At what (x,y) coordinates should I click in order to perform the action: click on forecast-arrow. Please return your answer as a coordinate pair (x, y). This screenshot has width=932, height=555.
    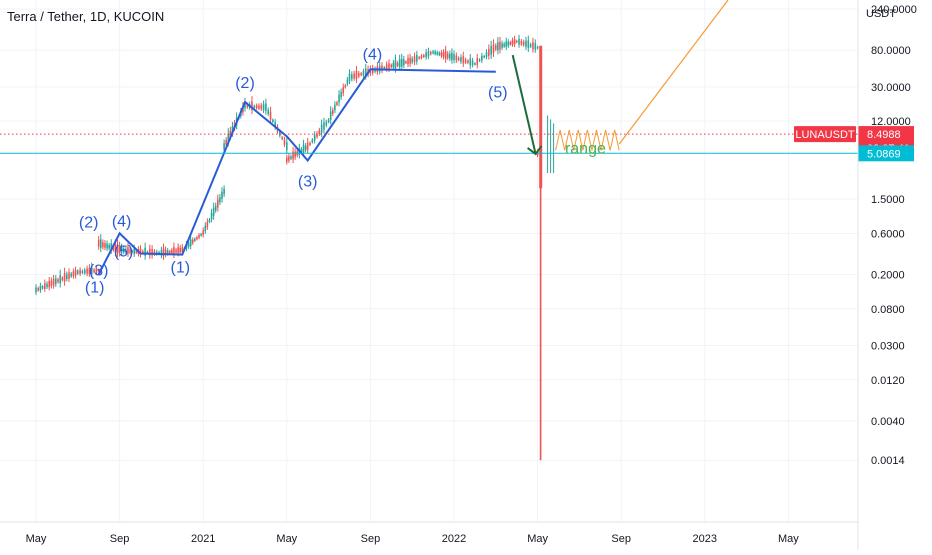
    Looking at the image, I should click on (524, 104).